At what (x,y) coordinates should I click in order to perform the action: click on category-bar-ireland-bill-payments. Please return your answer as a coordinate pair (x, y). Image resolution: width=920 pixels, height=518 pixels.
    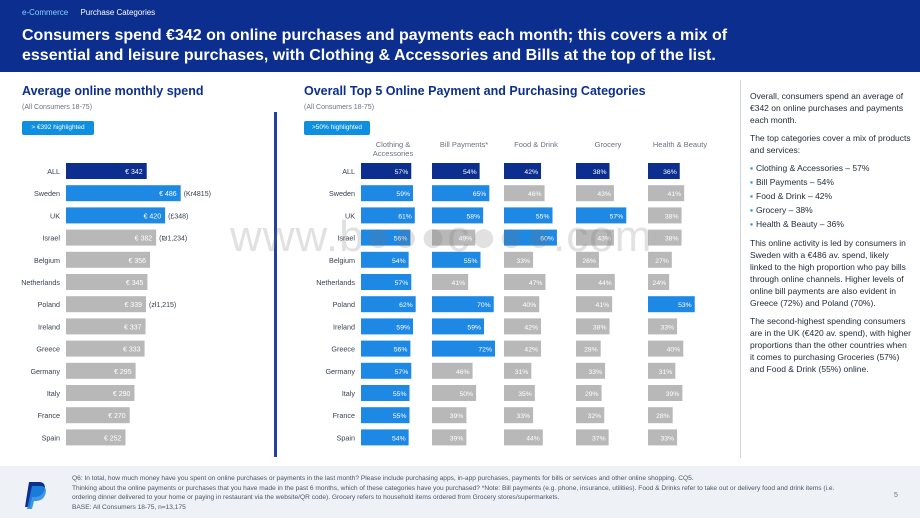
    Looking at the image, I should click on (458, 326).